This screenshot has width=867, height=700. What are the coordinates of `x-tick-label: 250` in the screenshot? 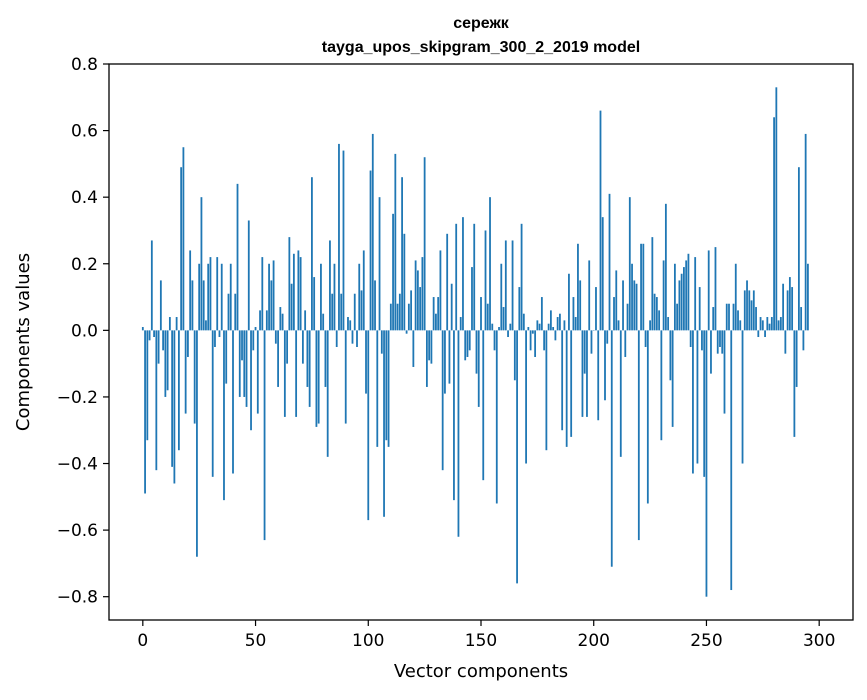 It's located at (706, 641).